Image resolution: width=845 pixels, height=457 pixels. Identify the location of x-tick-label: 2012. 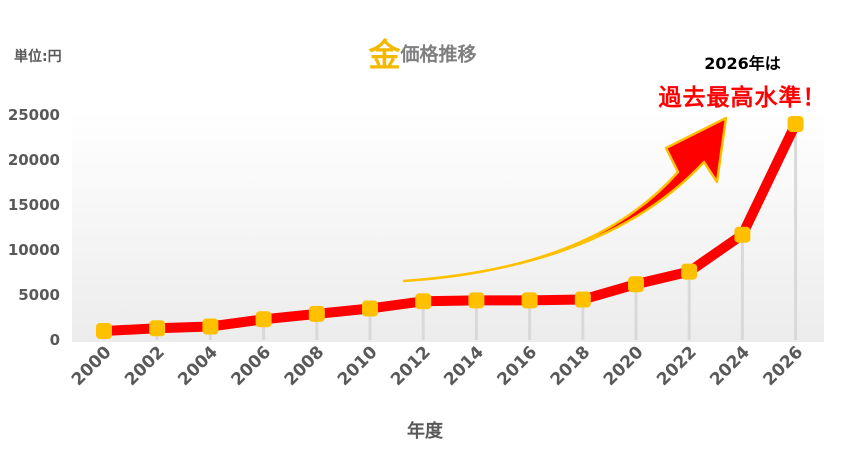
(411, 366).